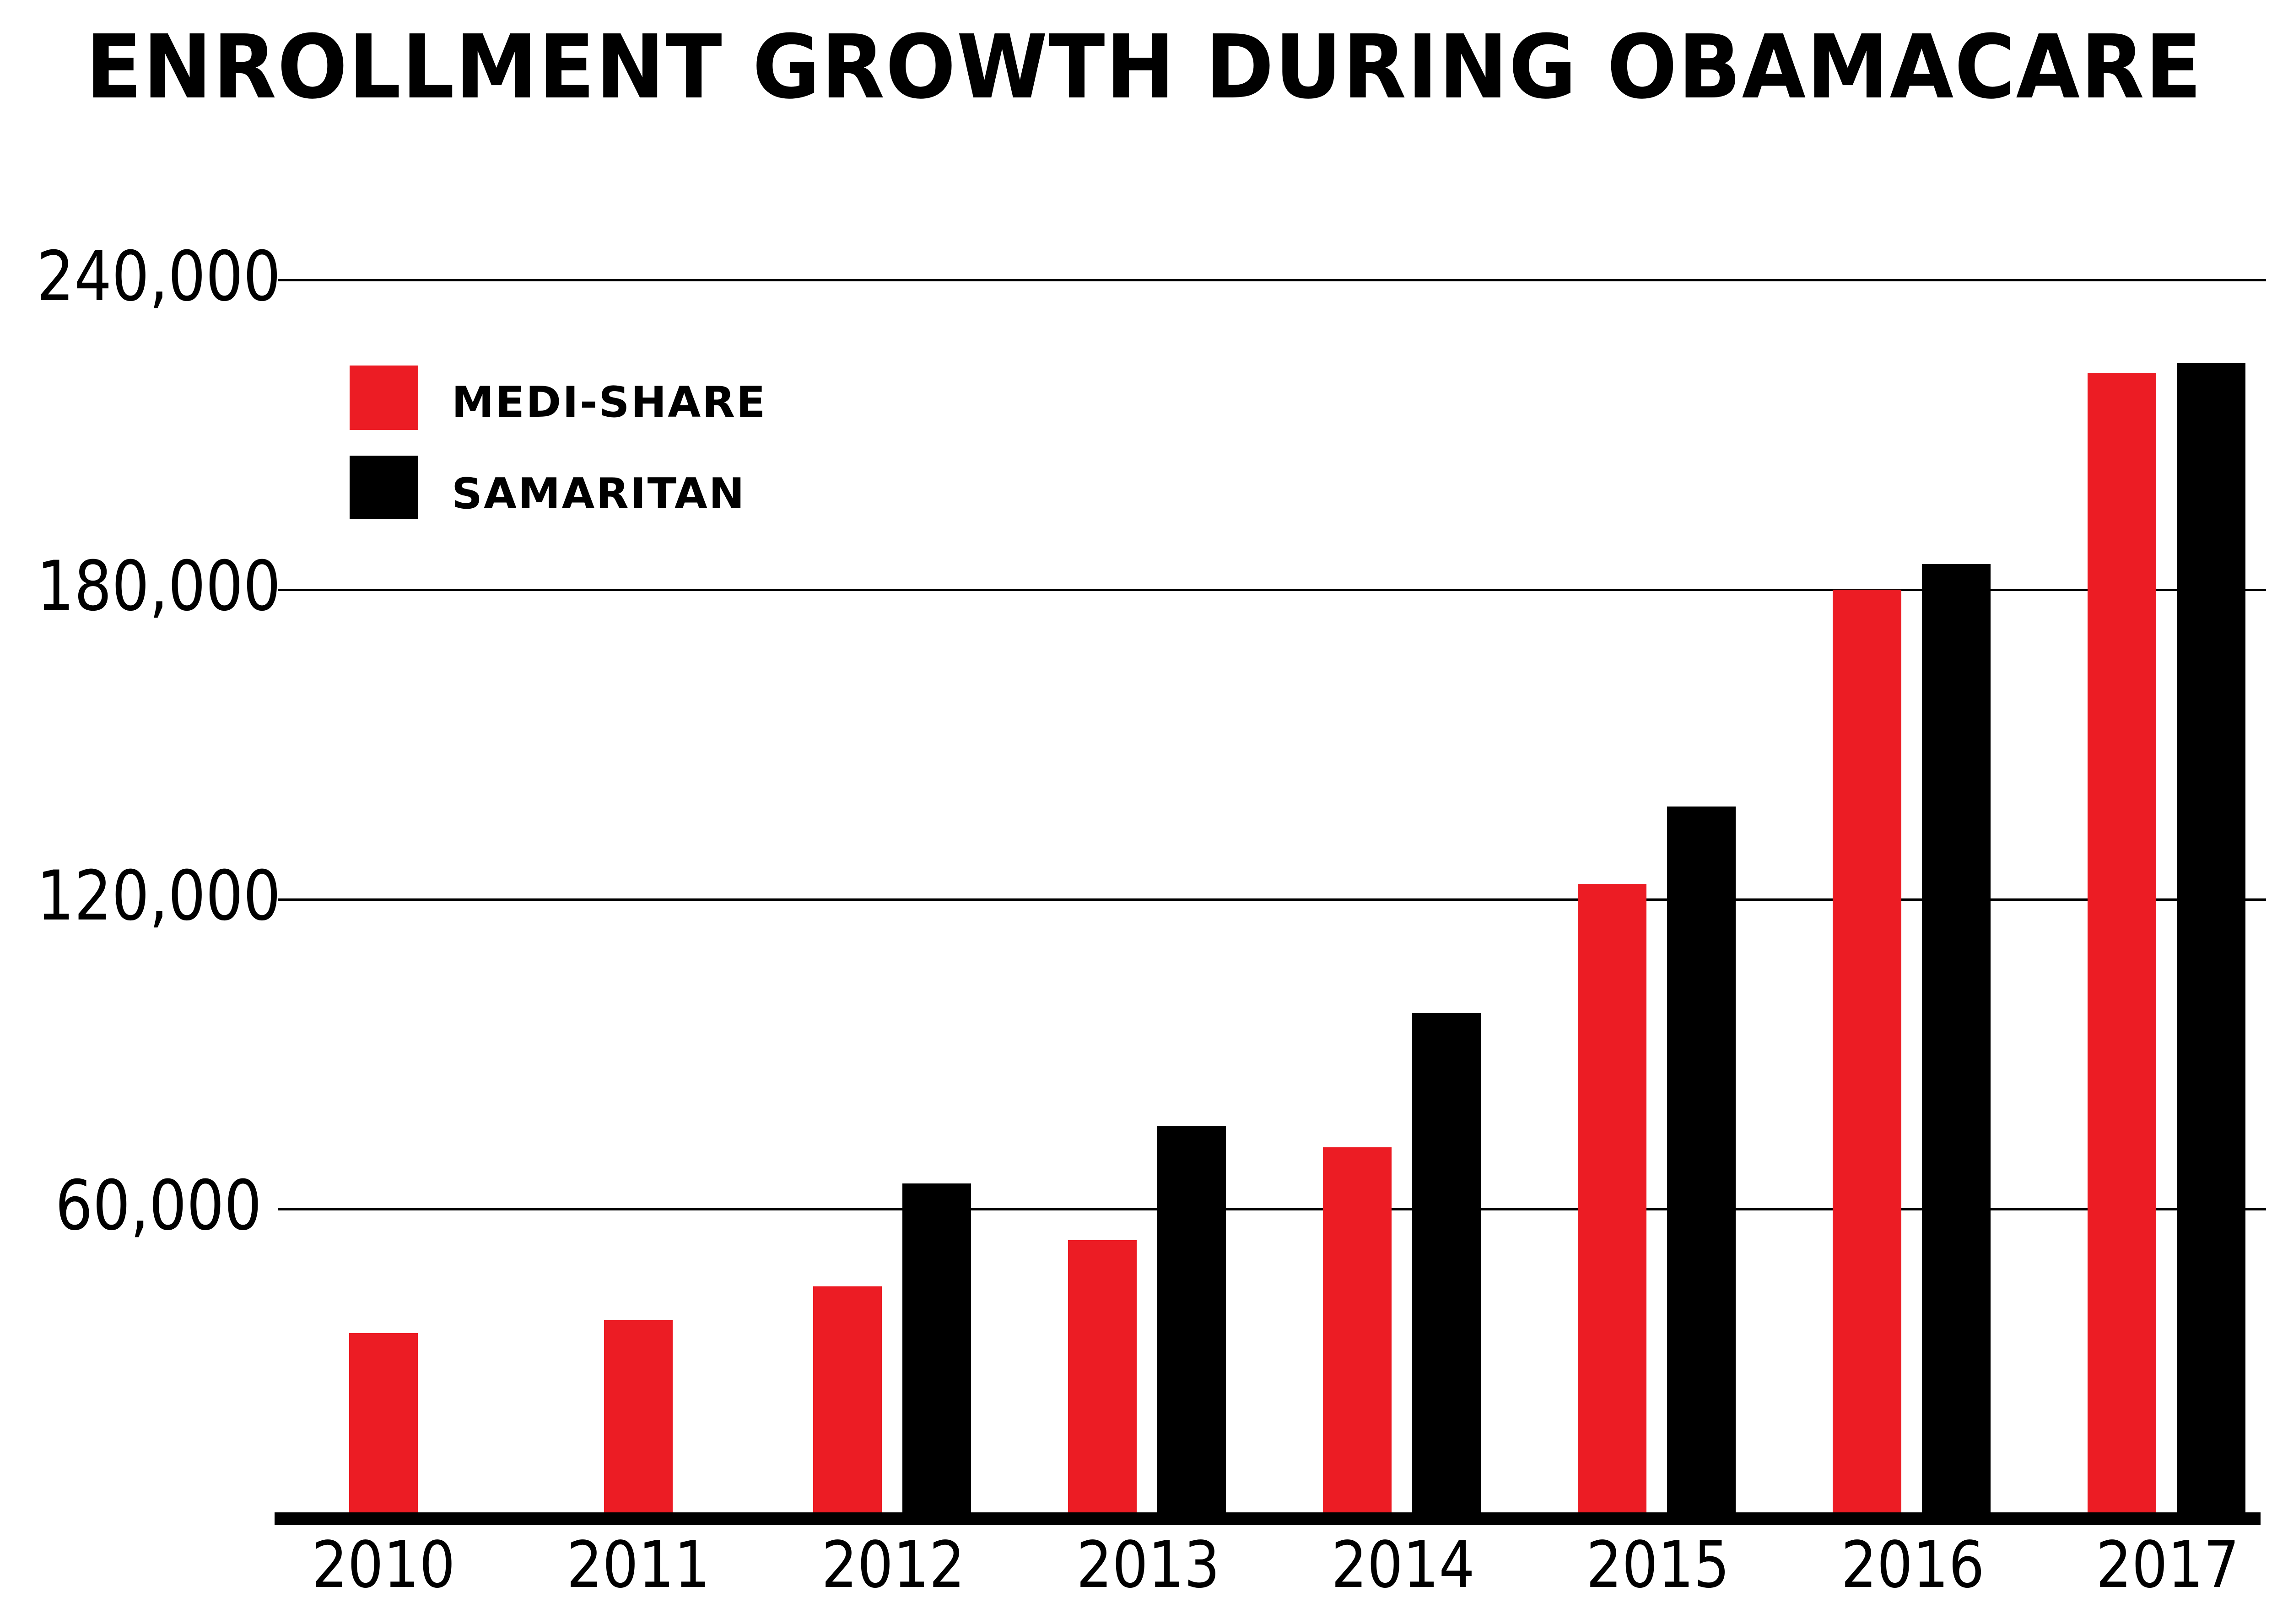  What do you see at coordinates (1272, 1209) in the screenshot?
I see `gridline-60,000` at bounding box center [1272, 1209].